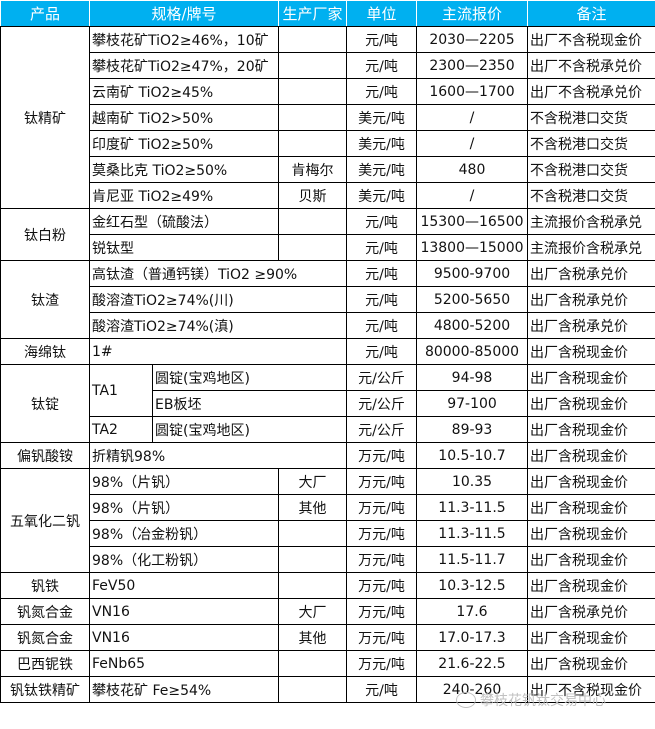  I want to click on table-row: 98%（冶金粉钒） 万元/吨 11.3-11.5 出厂含税现金价, so click(328, 533).